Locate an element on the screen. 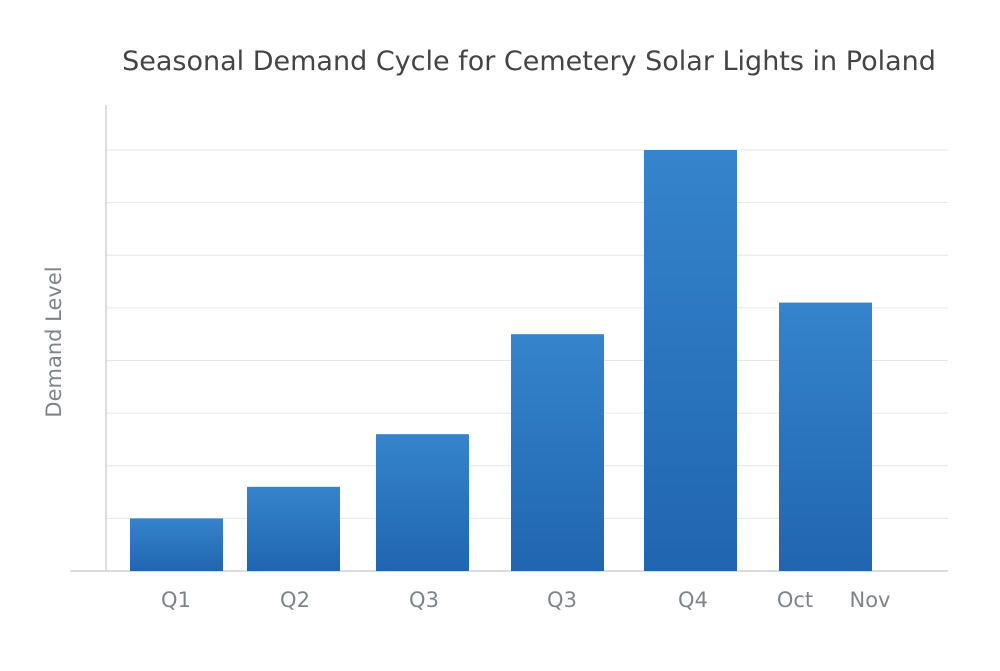 The height and width of the screenshot is (671, 1000). x-tick-label: Q4 is located at coordinates (693, 600).